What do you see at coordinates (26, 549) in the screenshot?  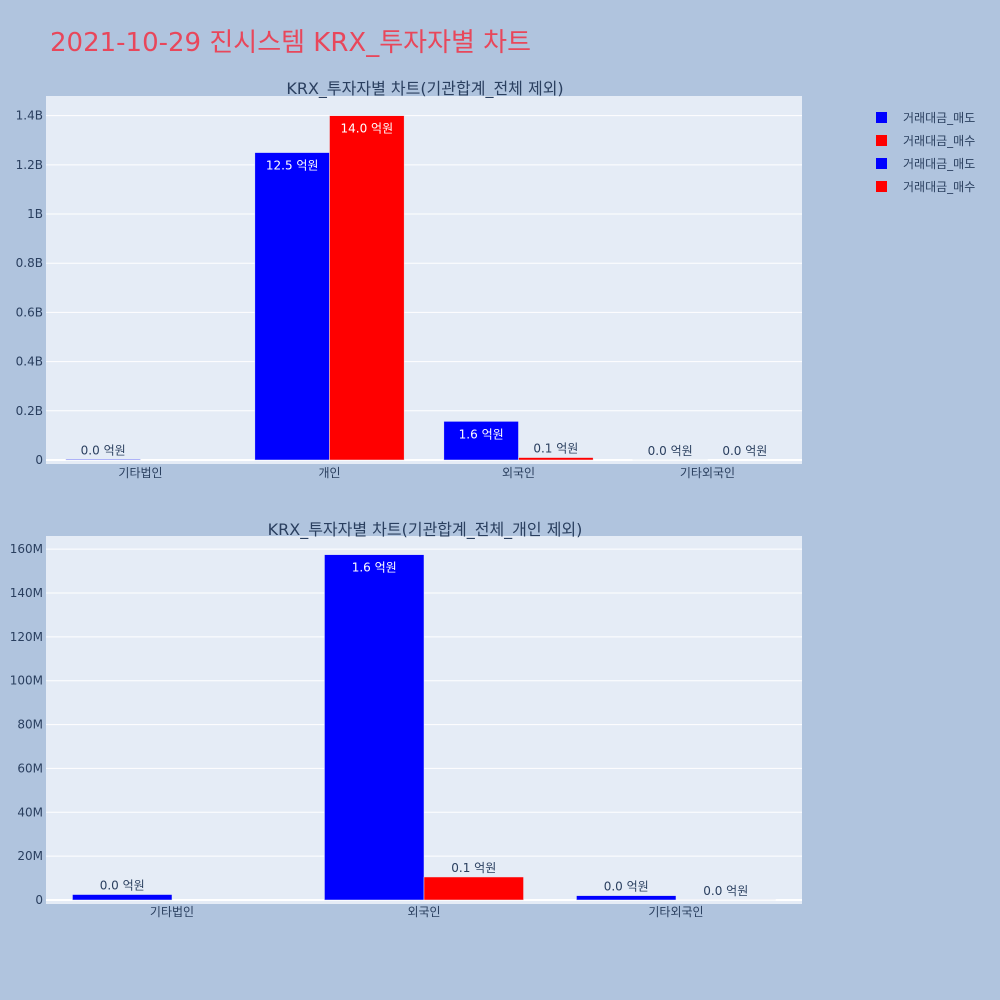 I see `y-tick-label: 160M` at bounding box center [26, 549].